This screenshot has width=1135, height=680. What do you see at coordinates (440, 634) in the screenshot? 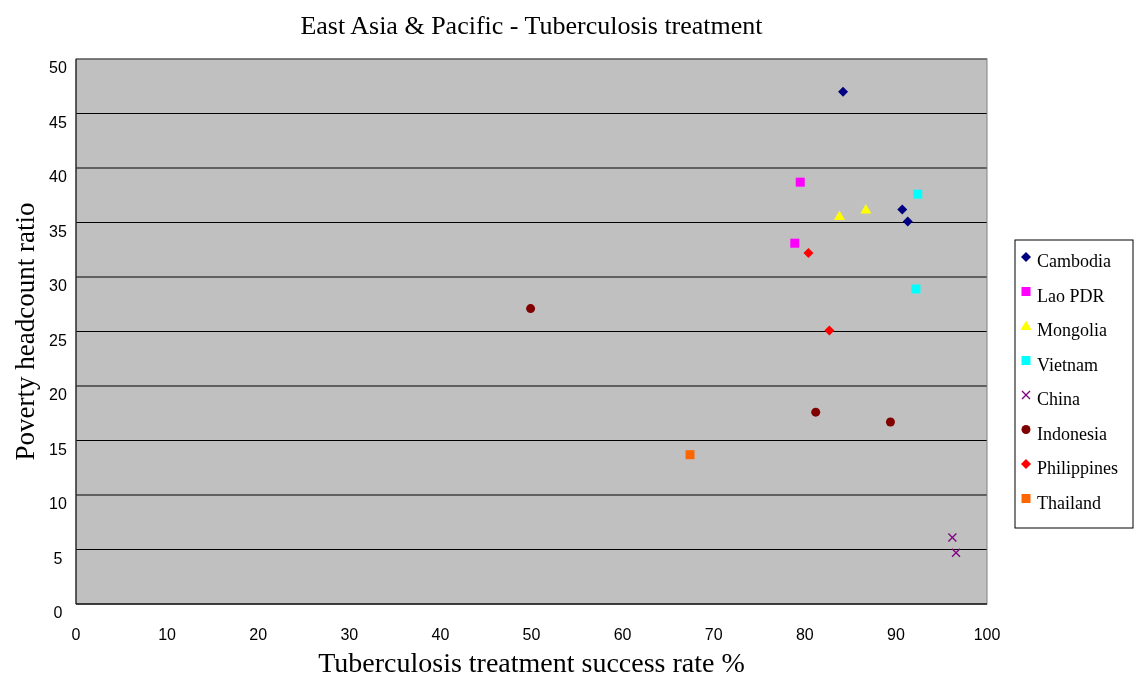
I see `x-tick-label: 40` at bounding box center [440, 634].